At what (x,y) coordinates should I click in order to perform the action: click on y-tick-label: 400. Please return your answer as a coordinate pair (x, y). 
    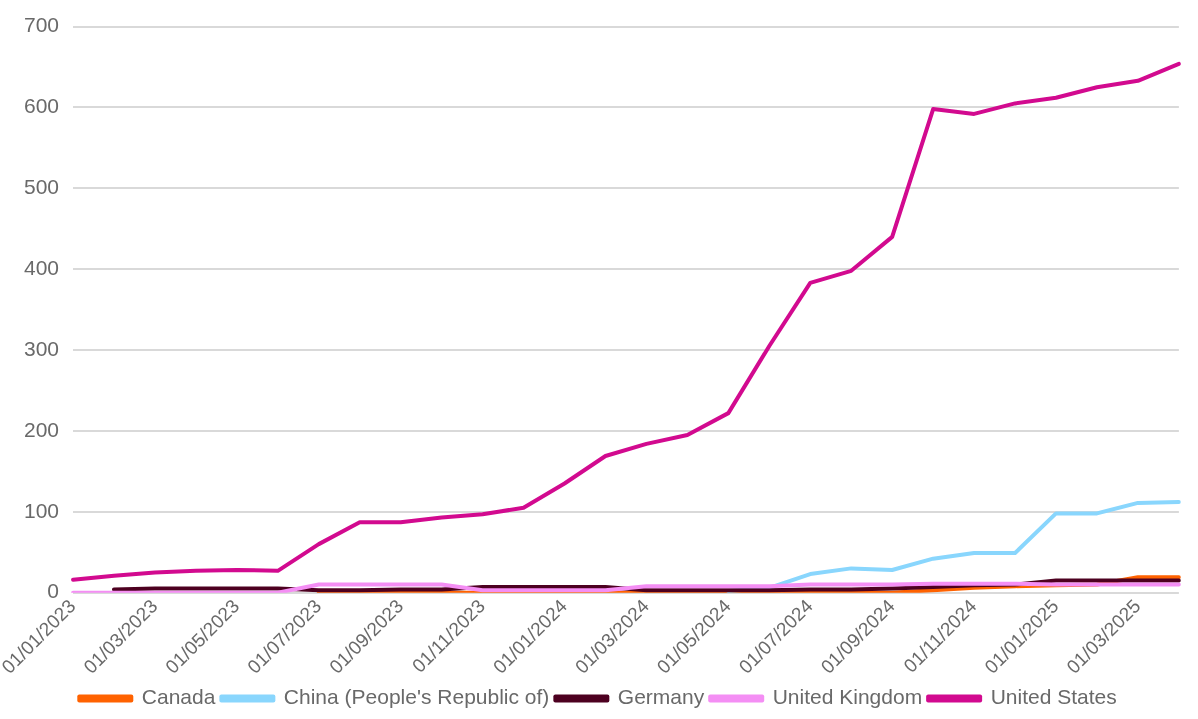
    Looking at the image, I should click on (41, 267).